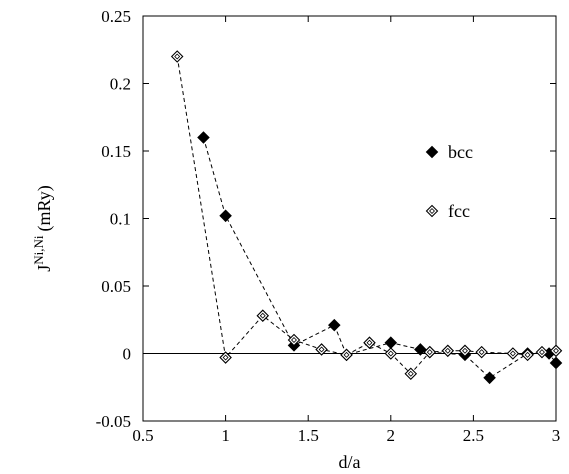  I want to click on y-axis-label-text: JNi,Ni (mRy), so click(43, 228).